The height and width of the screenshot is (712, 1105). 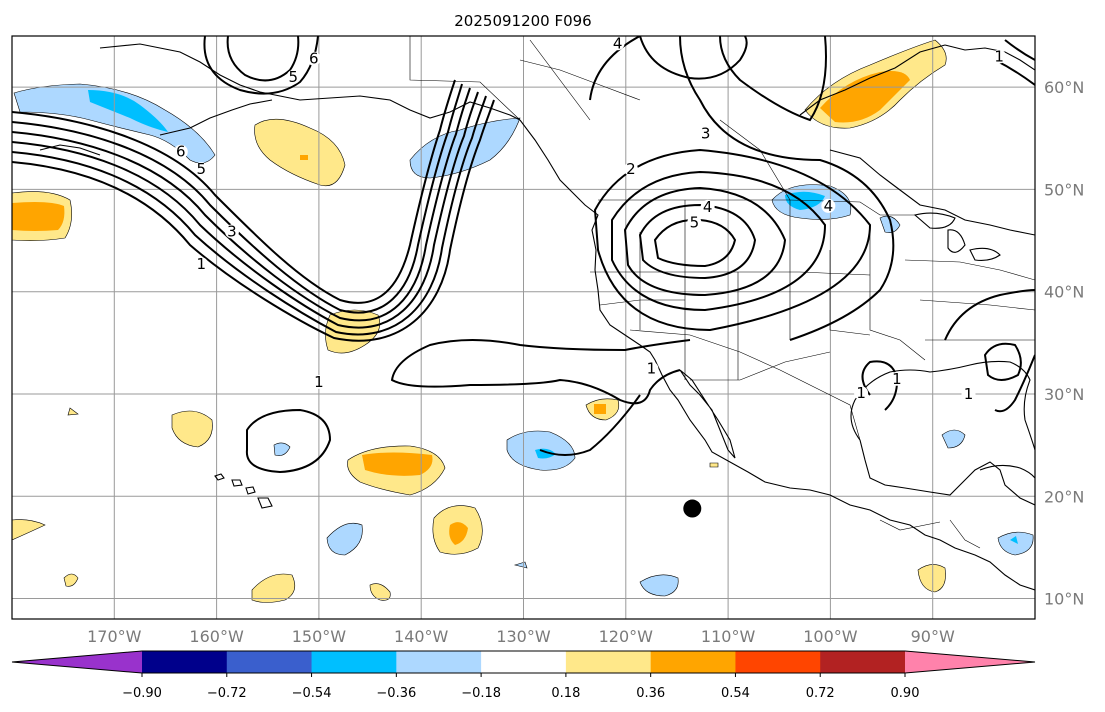 What do you see at coordinates (142, 693) in the screenshot?
I see `colorbar-tick-label: −0.90` at bounding box center [142, 693].